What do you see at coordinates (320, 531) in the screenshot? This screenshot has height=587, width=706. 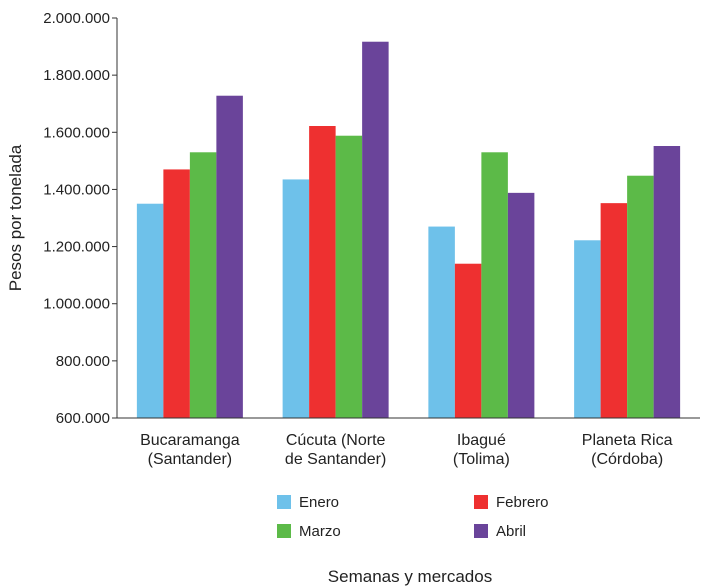 I see `legend-label-marzo: Marzo` at bounding box center [320, 531].